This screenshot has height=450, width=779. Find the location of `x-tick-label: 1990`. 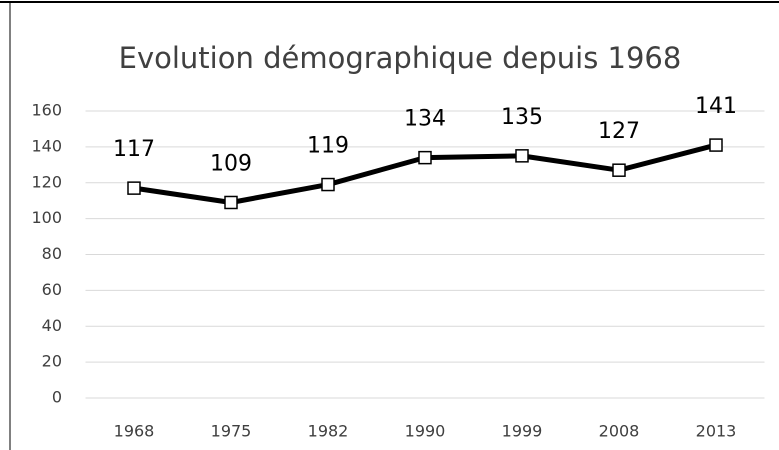

x-tick-label: 1990 is located at coordinates (425, 431).